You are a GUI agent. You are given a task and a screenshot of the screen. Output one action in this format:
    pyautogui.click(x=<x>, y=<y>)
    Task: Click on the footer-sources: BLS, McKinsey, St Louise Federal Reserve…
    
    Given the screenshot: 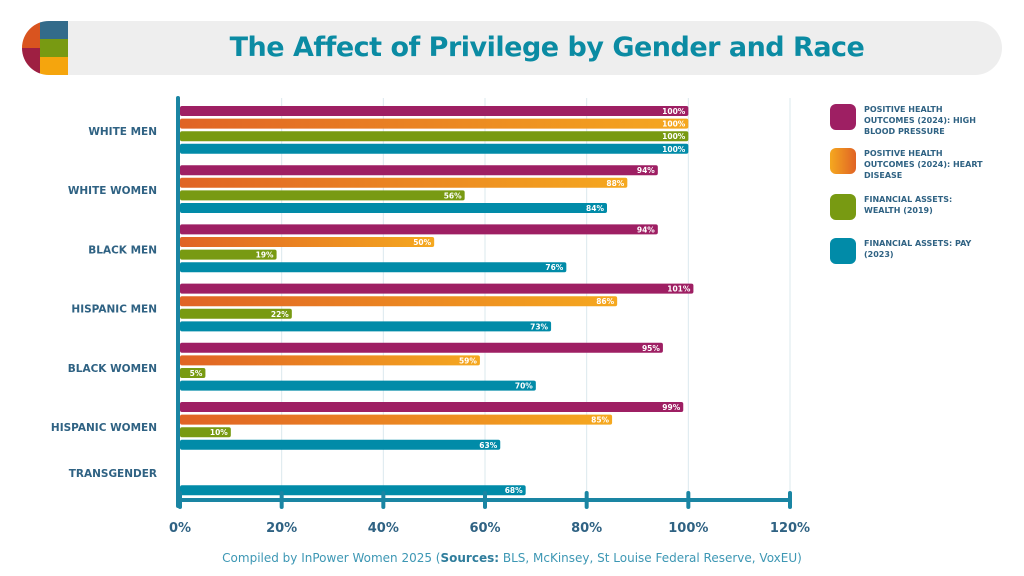 What is the action you would take?
    pyautogui.click(x=650, y=558)
    